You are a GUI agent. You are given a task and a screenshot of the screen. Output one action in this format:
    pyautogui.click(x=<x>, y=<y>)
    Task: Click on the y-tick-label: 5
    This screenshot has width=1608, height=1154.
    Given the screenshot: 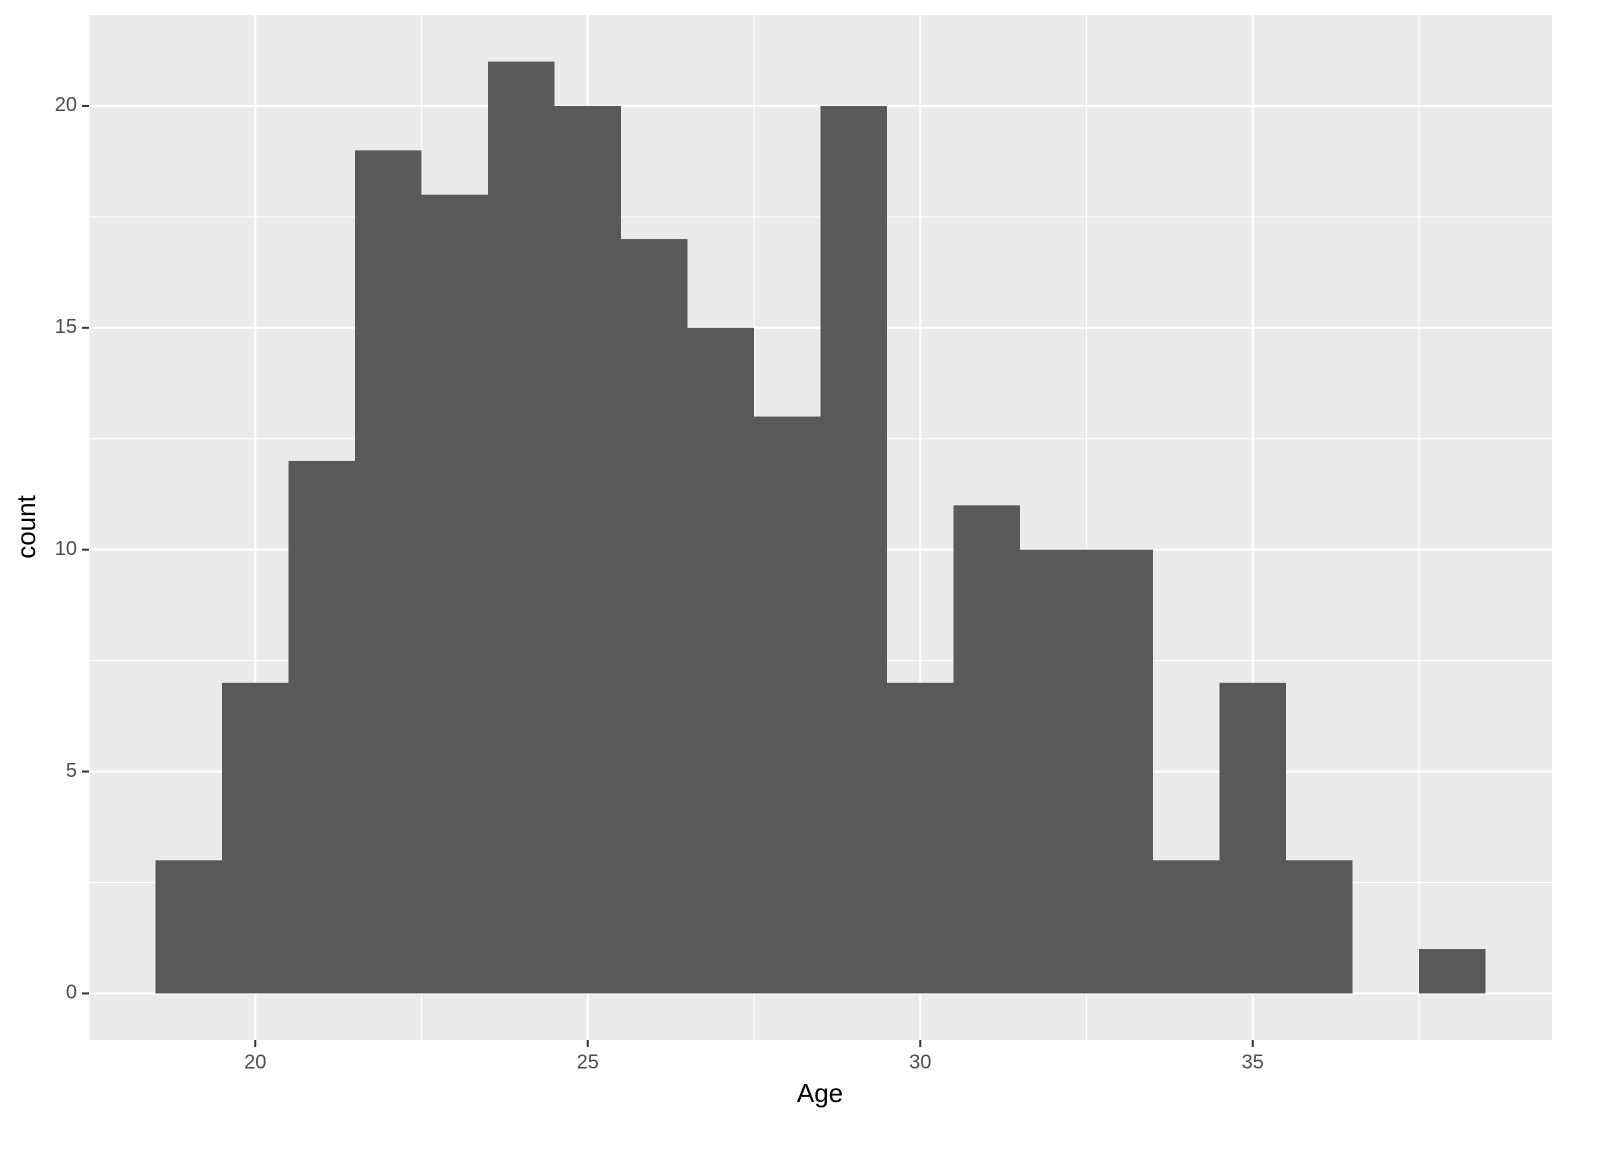 What is the action you would take?
    pyautogui.click(x=71, y=771)
    